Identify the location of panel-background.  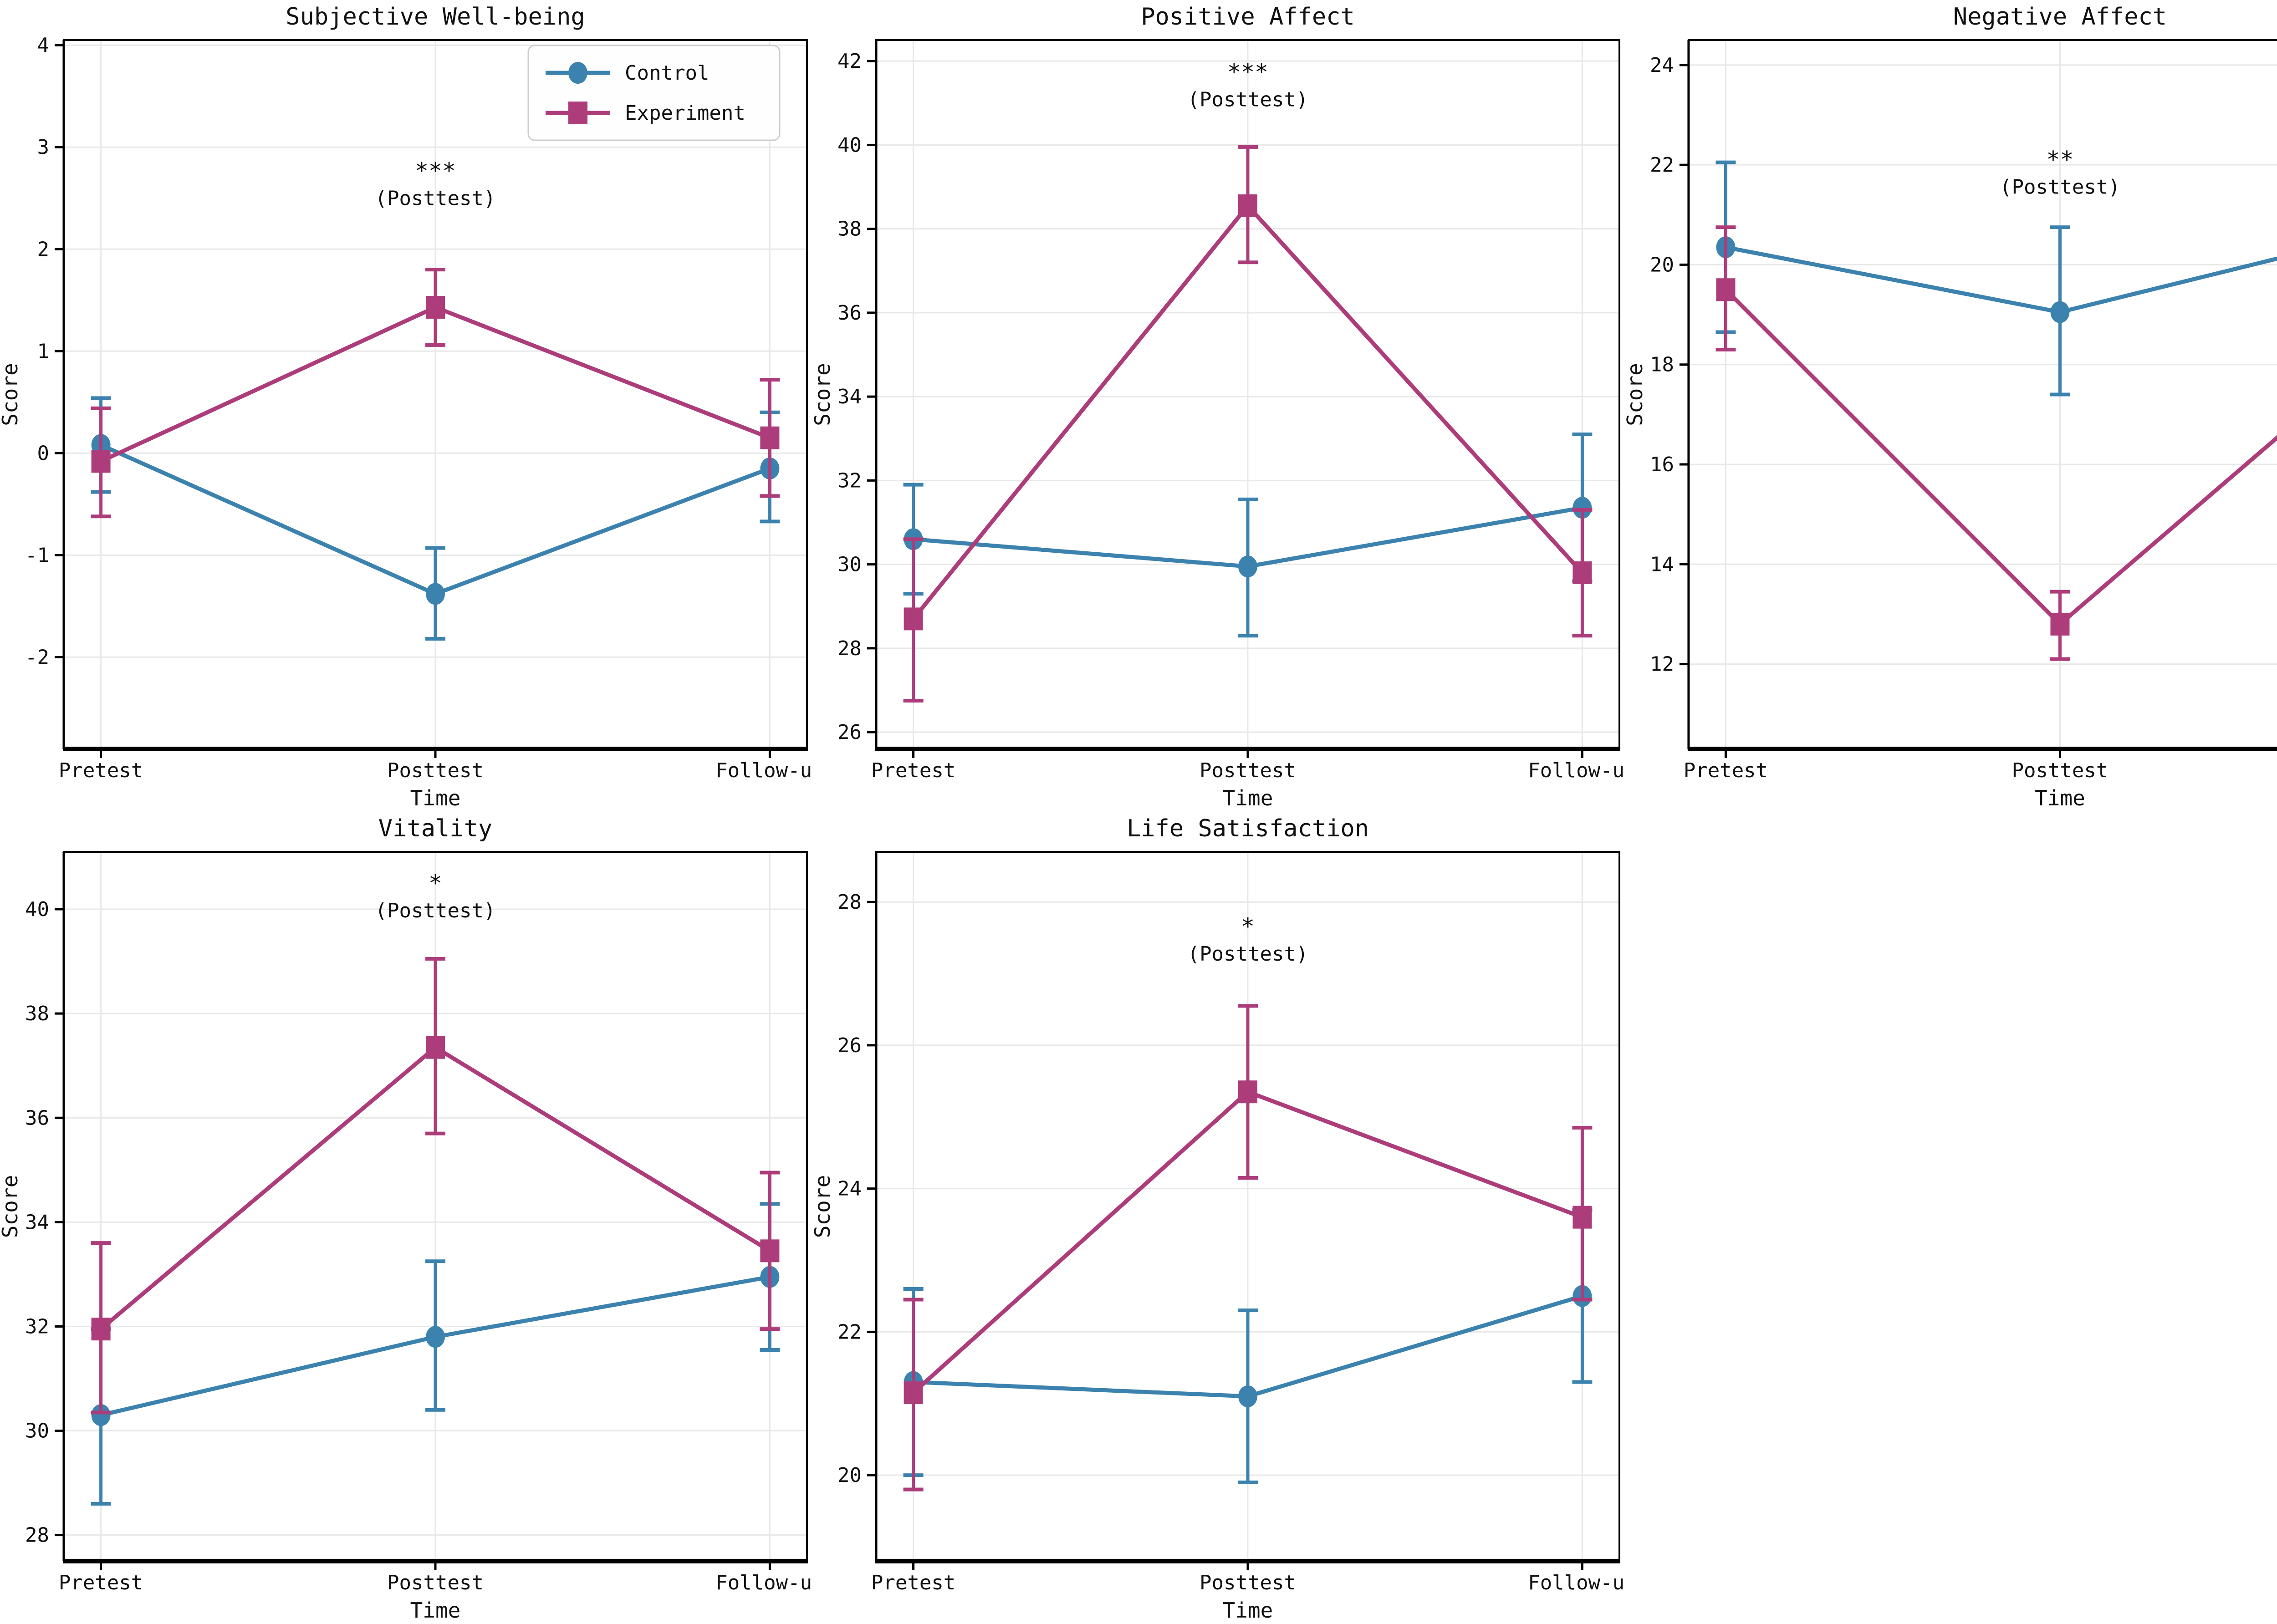
(1951, 406).